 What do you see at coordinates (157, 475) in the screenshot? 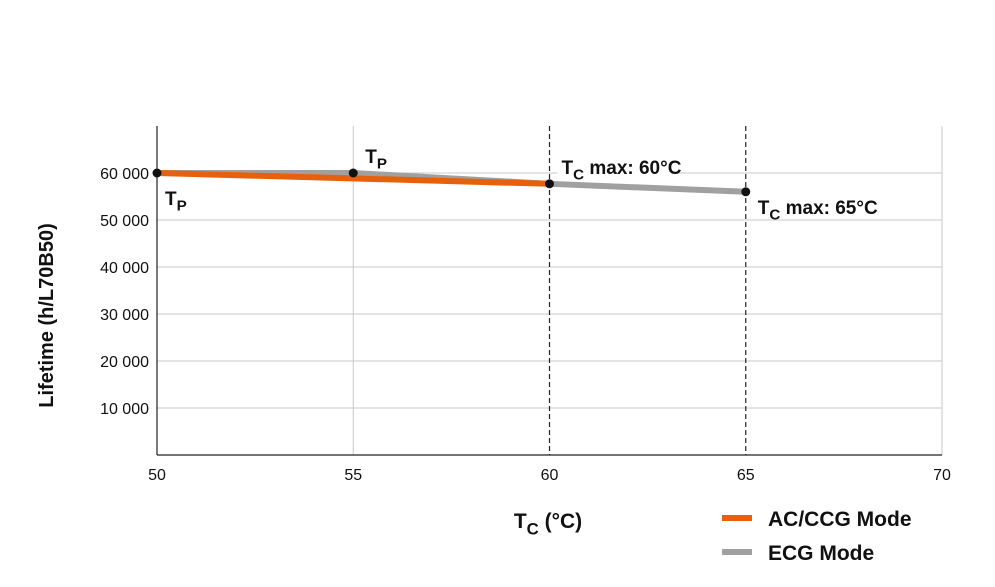
I see `x-tick-label: 50` at bounding box center [157, 475].